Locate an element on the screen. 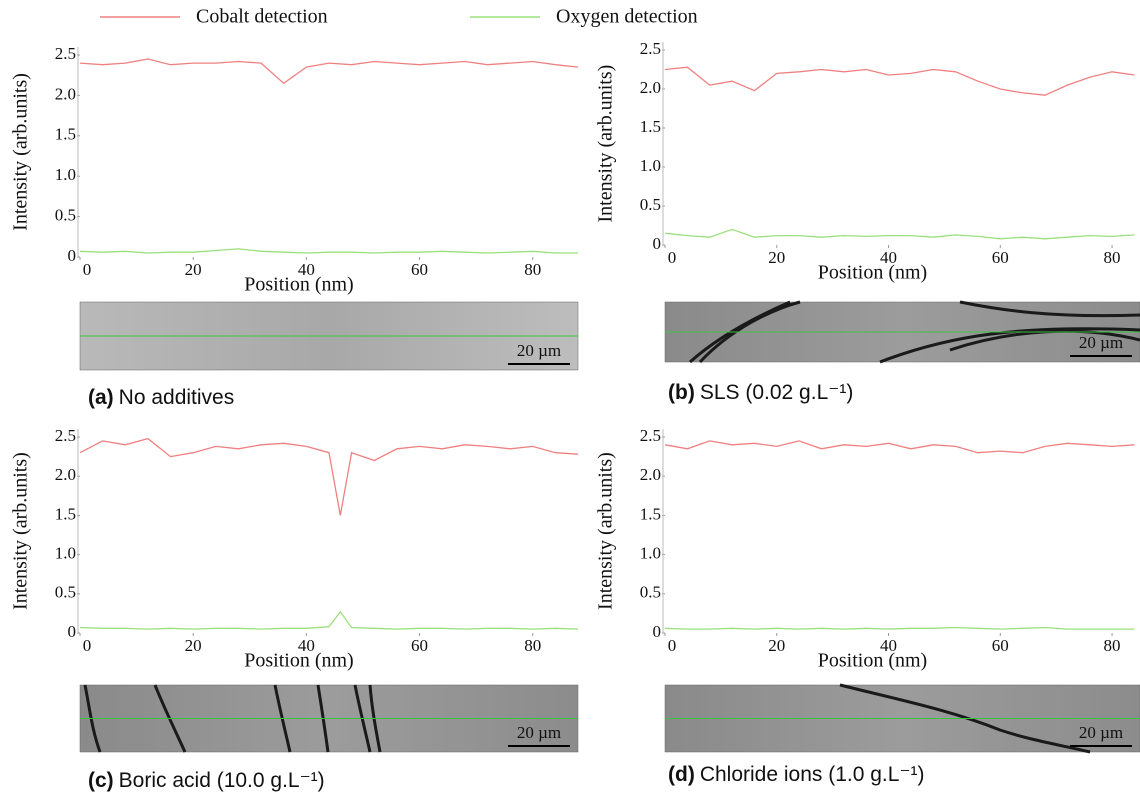 Image resolution: width=1140 pixels, height=797 pixels. legend-label: Cobalt detection is located at coordinates (262, 17).